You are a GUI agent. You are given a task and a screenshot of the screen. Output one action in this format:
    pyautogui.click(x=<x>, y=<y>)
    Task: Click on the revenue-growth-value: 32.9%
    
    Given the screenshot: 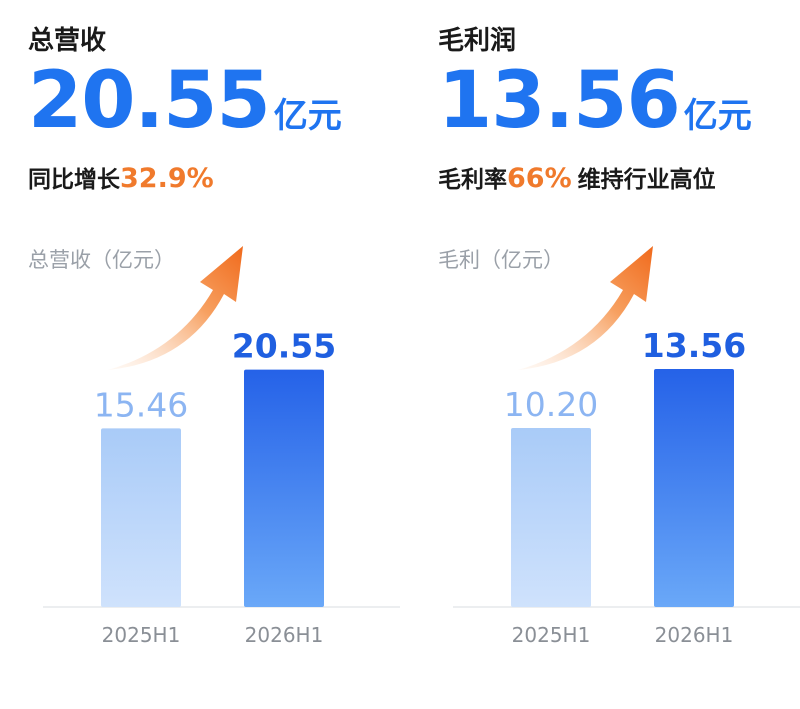 What is the action you would take?
    pyautogui.click(x=167, y=178)
    